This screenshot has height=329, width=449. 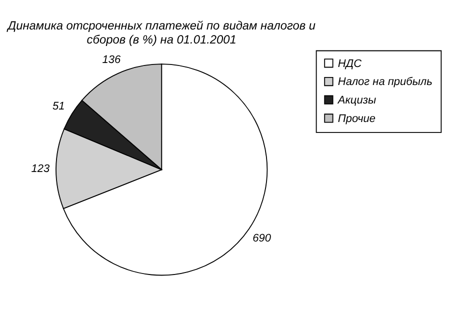 I want to click on data-label: 51, so click(x=58, y=106).